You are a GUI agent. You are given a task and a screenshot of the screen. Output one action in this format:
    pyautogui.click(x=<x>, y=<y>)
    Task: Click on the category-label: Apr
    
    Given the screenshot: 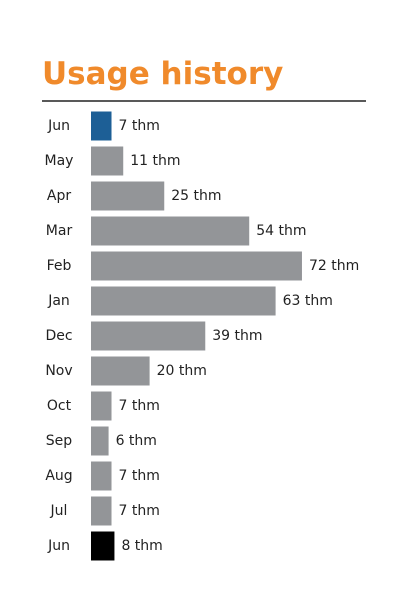 What is the action you would take?
    pyautogui.click(x=59, y=196)
    